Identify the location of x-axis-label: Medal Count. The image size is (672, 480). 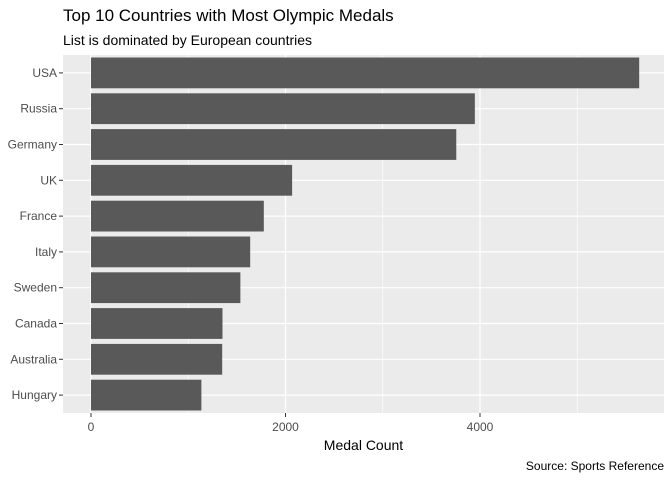
(363, 445).